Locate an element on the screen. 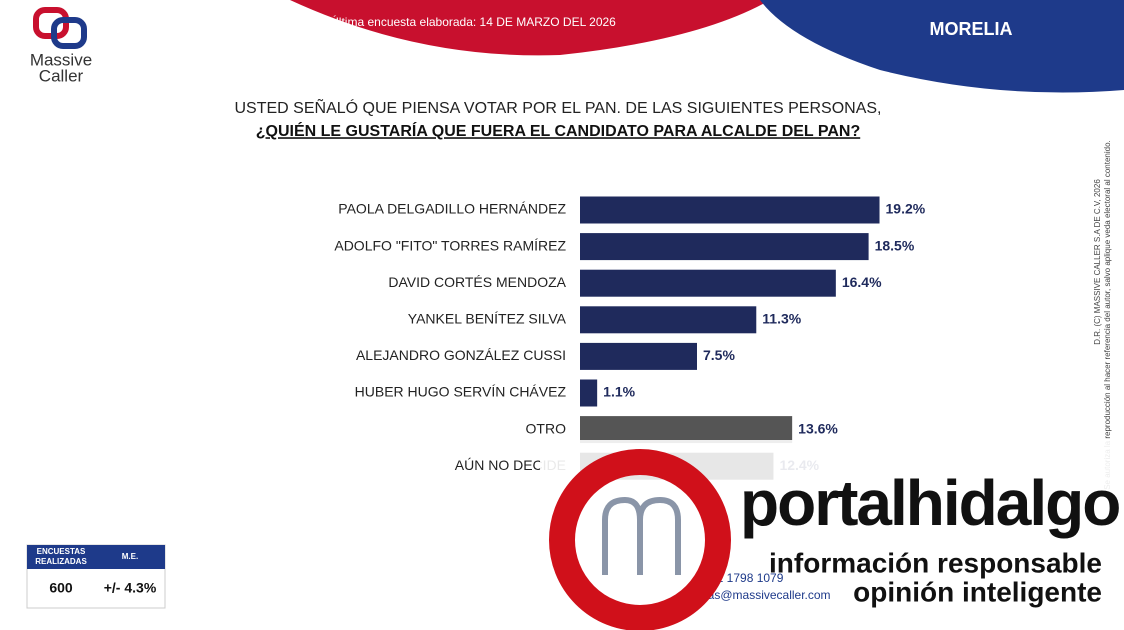 The image size is (1124, 630). value-label: 16.4% is located at coordinates (862, 282).